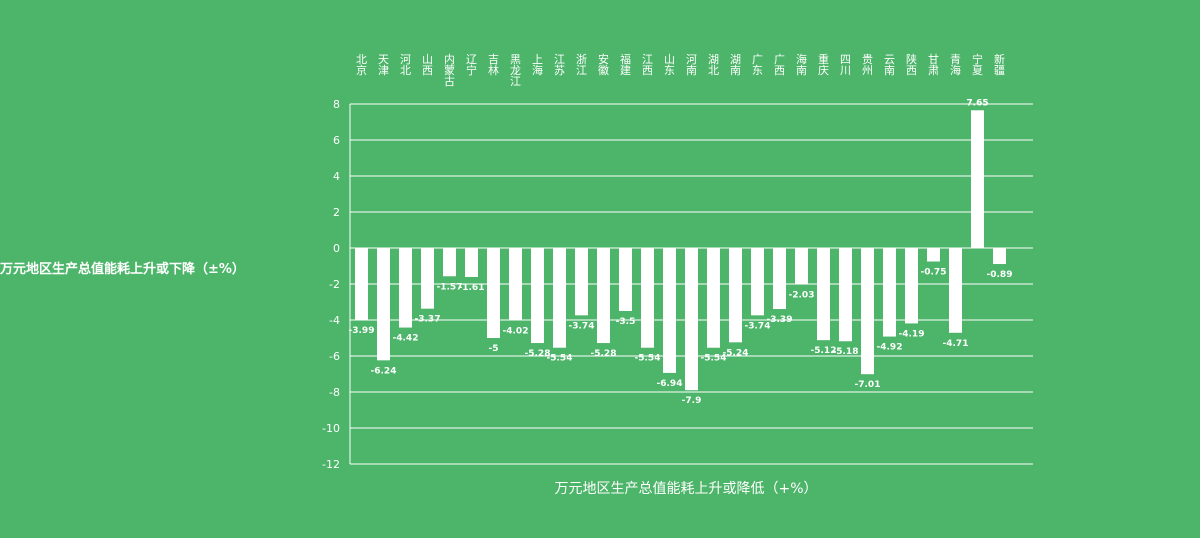  Describe the element at coordinates (999, 64) in the screenshot. I see `category-label: 新疆` at that location.